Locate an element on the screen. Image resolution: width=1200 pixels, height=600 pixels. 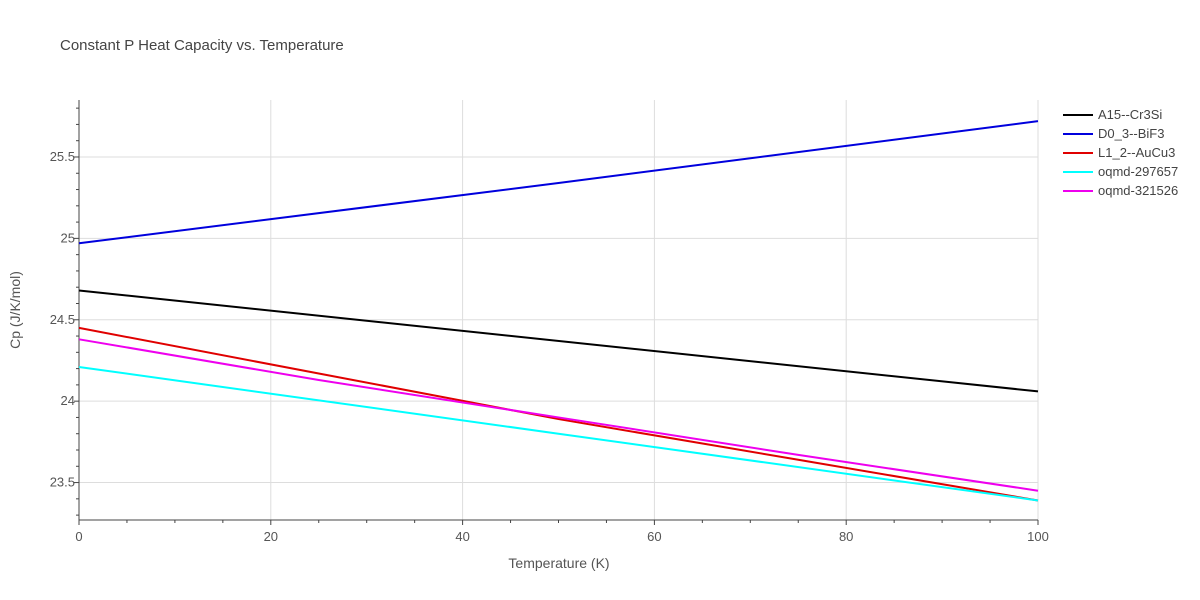
legend-label: D0_3--BiF3 is located at coordinates (1131, 133).